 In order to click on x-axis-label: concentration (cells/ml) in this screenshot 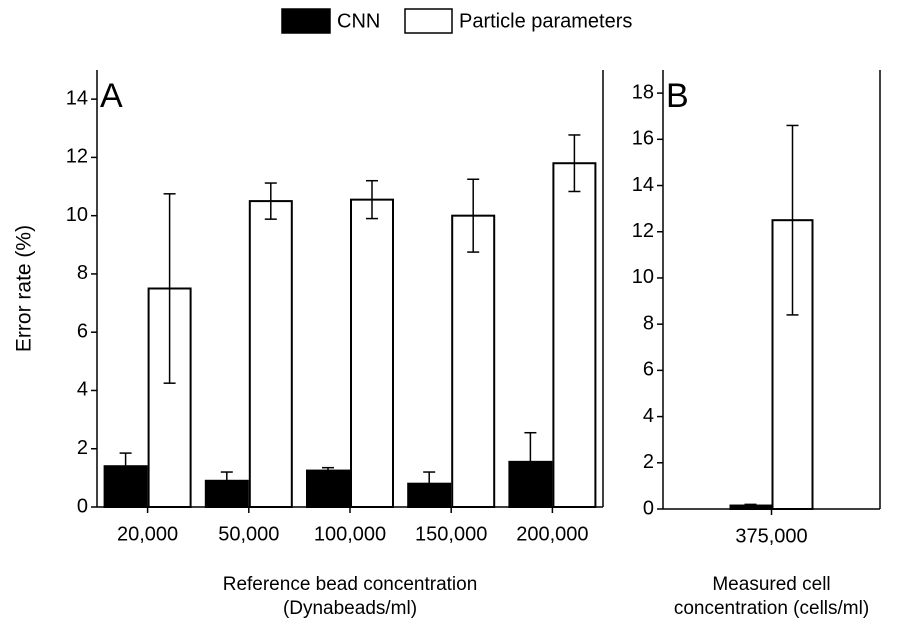, I will do `click(771, 608)`.